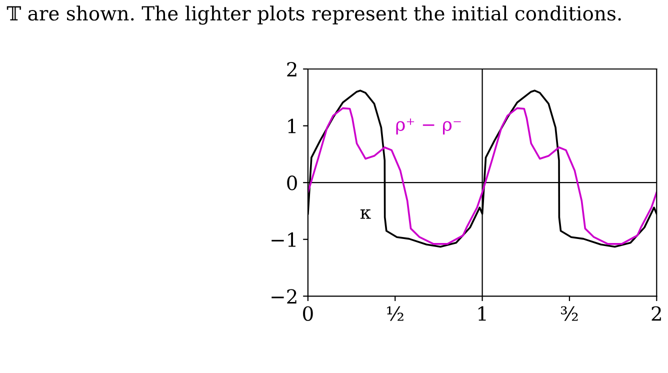  Describe the element at coordinates (284, 296) in the screenshot. I see `y-tick-label: −2` at that location.